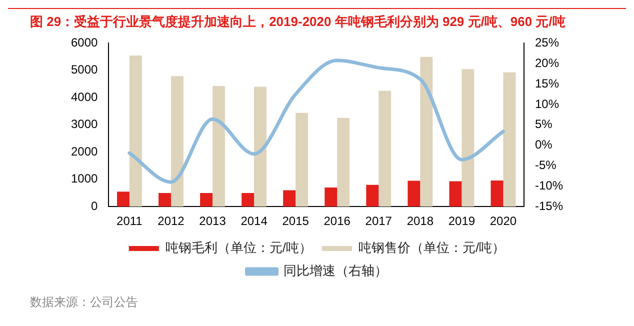 This screenshot has width=634, height=326. Describe the element at coordinates (335, 270) in the screenshot. I see `legend-label: 同比增速（右轴）` at that location.